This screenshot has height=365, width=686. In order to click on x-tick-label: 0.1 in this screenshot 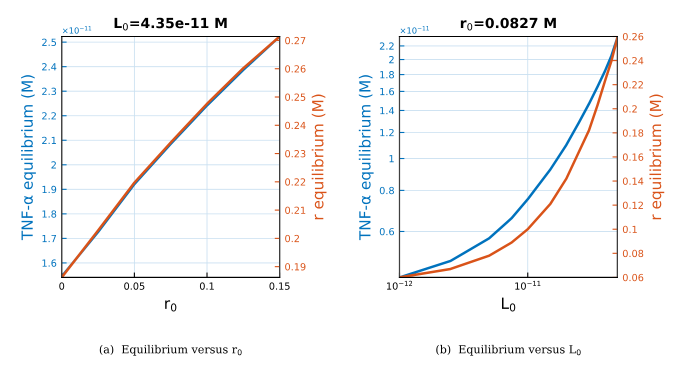, I will do `click(207, 286)`.